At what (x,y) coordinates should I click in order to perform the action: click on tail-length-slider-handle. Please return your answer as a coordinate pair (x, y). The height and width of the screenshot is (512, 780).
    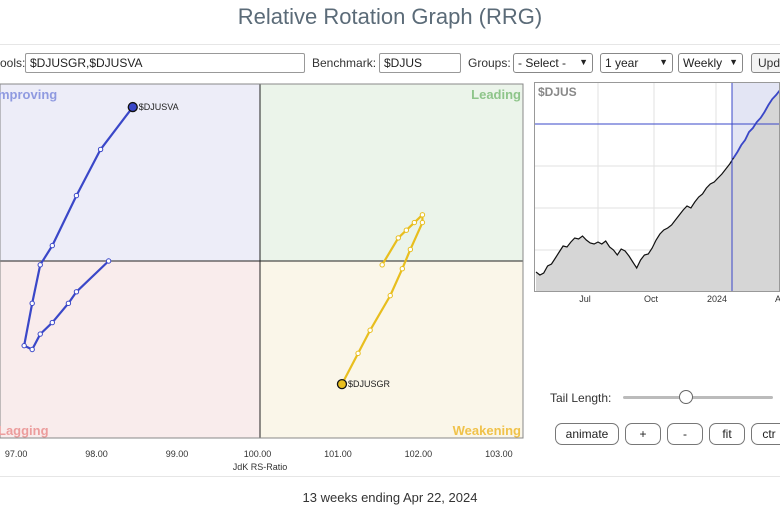
    Looking at the image, I should click on (686, 397).